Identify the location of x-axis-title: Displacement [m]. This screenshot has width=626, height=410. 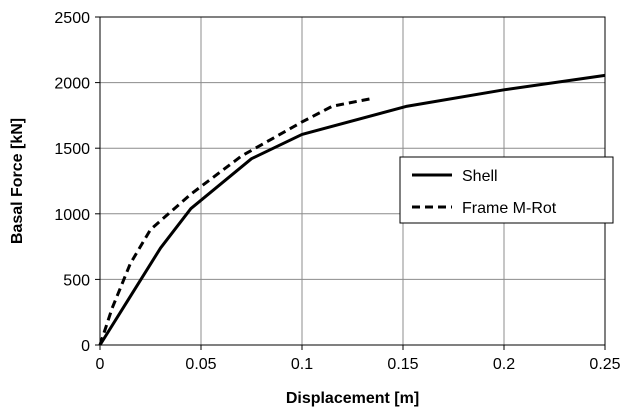
(352, 398).